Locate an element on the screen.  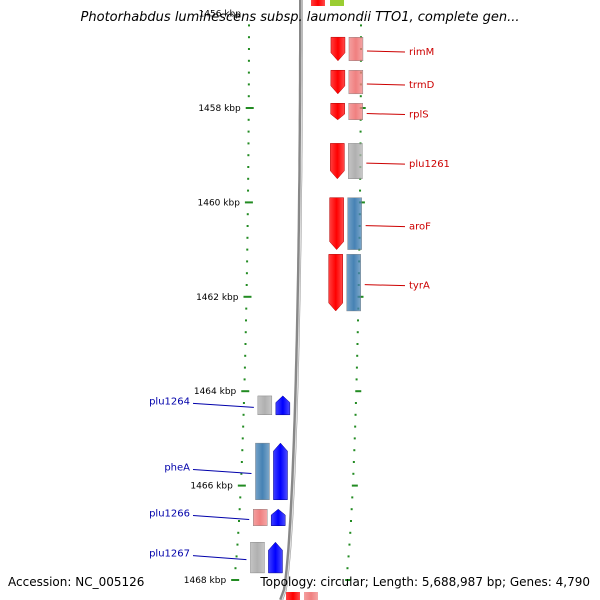
gene-label-aroF: aroF is located at coordinates (420, 227).